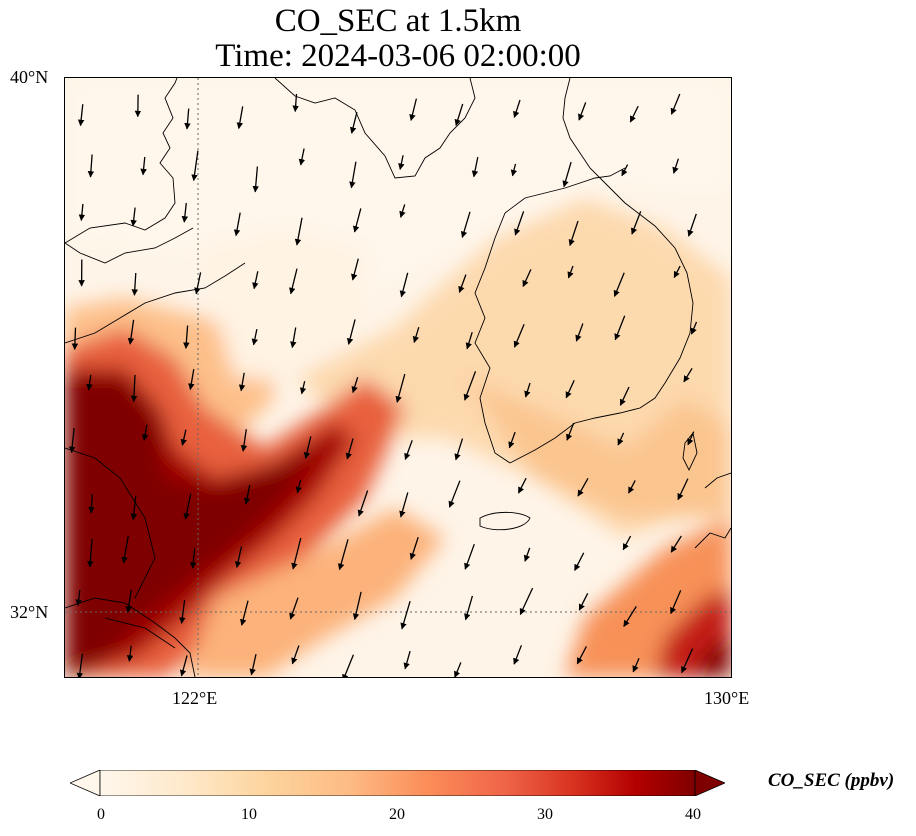 The width and height of the screenshot is (916, 836). What do you see at coordinates (598, 448) in the screenshot?
I see `korea-plume` at bounding box center [598, 448].